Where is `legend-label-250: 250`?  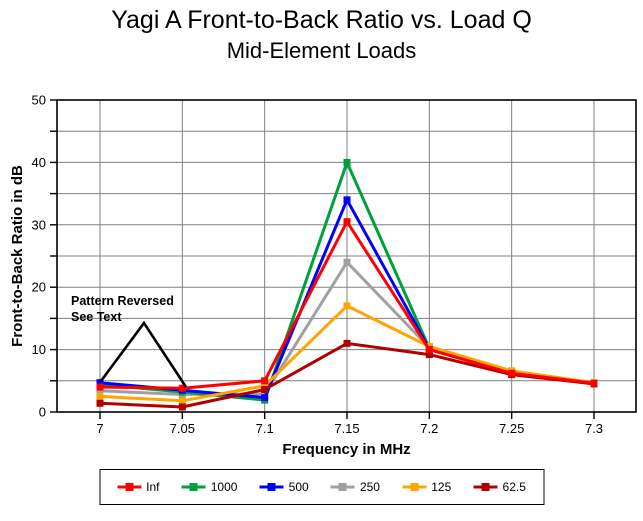 legend-label-250: 250 is located at coordinates (369, 487).